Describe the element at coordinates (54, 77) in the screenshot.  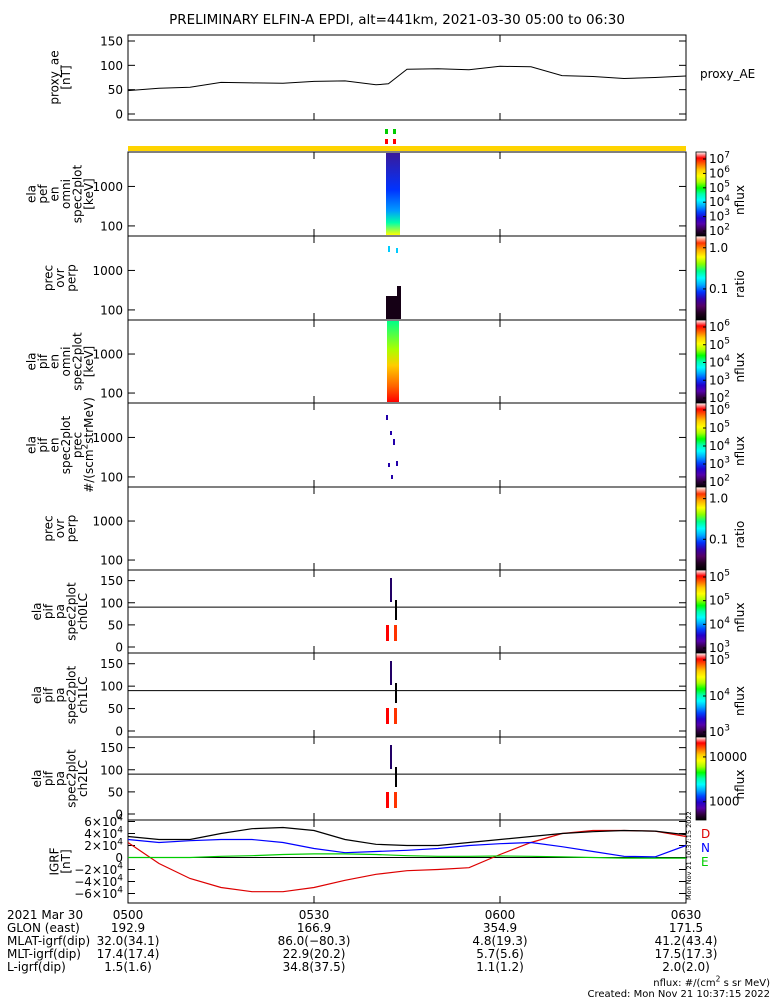
I see `panel-ylabel: proxy_ae` at that location.